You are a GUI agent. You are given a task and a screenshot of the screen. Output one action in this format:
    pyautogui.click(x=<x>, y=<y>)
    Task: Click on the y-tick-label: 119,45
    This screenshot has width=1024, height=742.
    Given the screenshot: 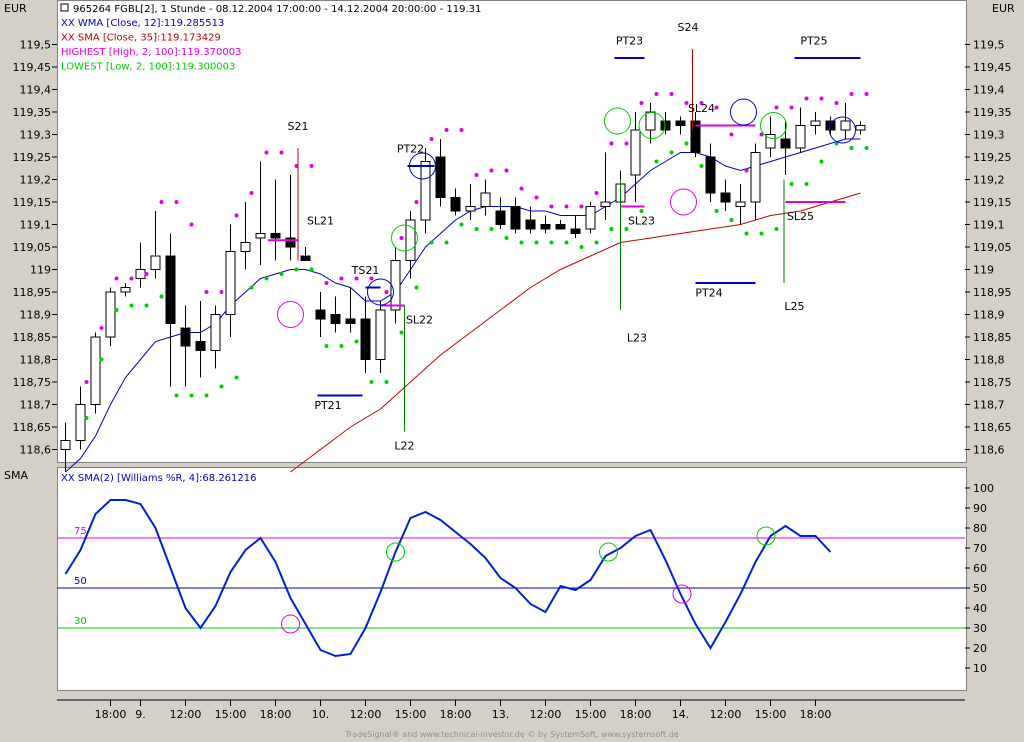 What is the action you would take?
    pyautogui.click(x=32, y=67)
    